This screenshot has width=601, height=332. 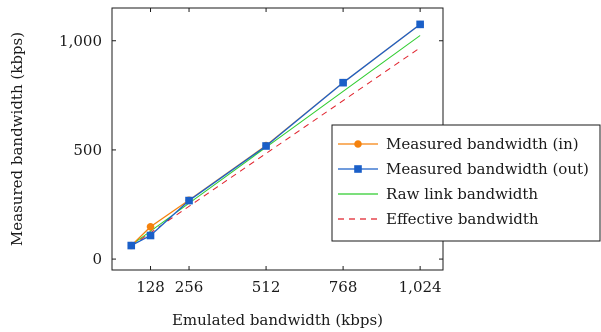 What do you see at coordinates (462, 219) in the screenshot?
I see `legend-entry-label: Effective bandwidth` at bounding box center [462, 219].